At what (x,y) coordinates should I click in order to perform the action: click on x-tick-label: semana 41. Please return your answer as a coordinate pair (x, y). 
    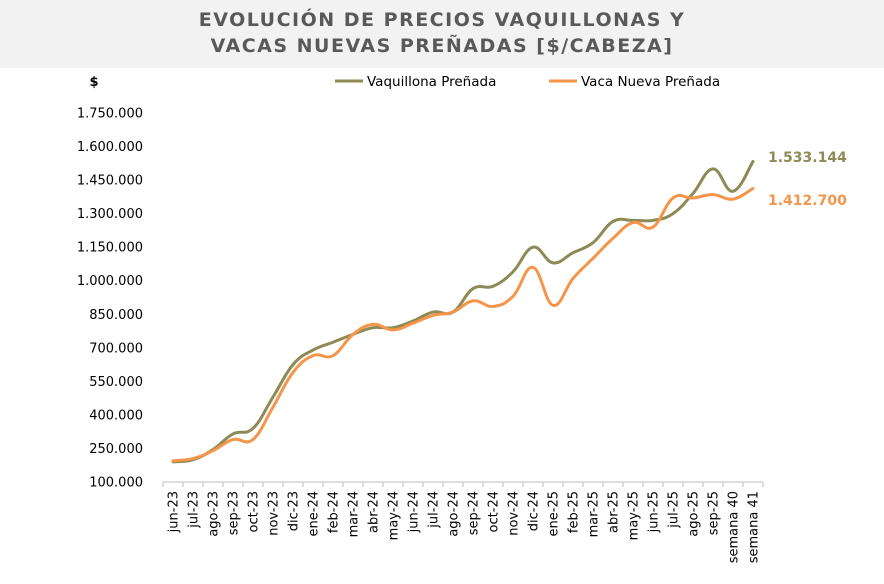
    Looking at the image, I should click on (754, 527).